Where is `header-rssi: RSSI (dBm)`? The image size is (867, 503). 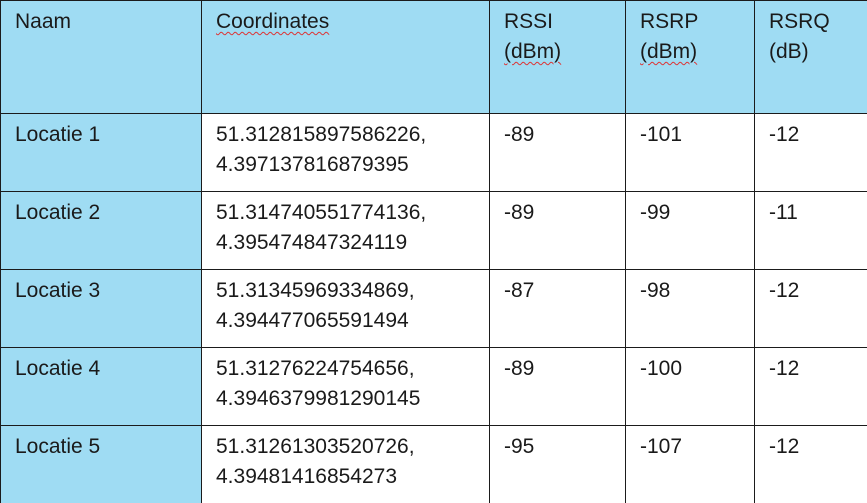
header-rssi: RSSI (dBm) is located at coordinates (557, 57).